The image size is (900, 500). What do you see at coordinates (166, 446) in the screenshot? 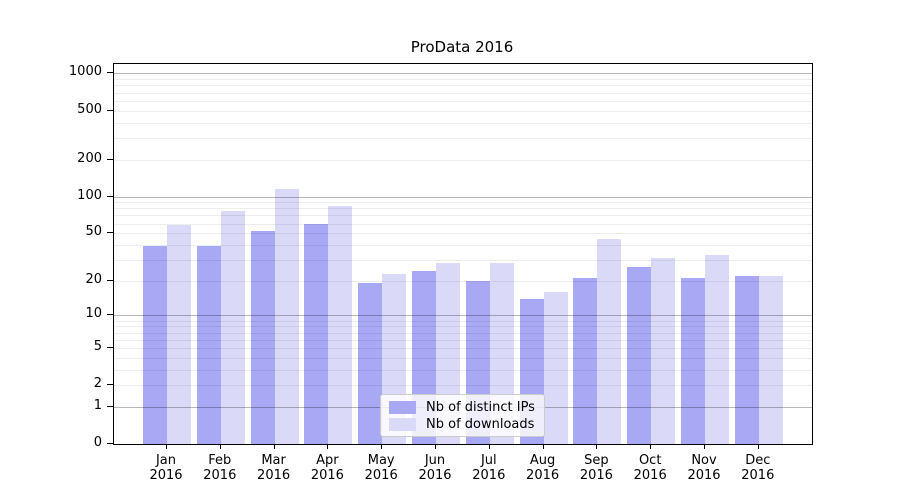
I see `x-tick-jan` at bounding box center [166, 446].